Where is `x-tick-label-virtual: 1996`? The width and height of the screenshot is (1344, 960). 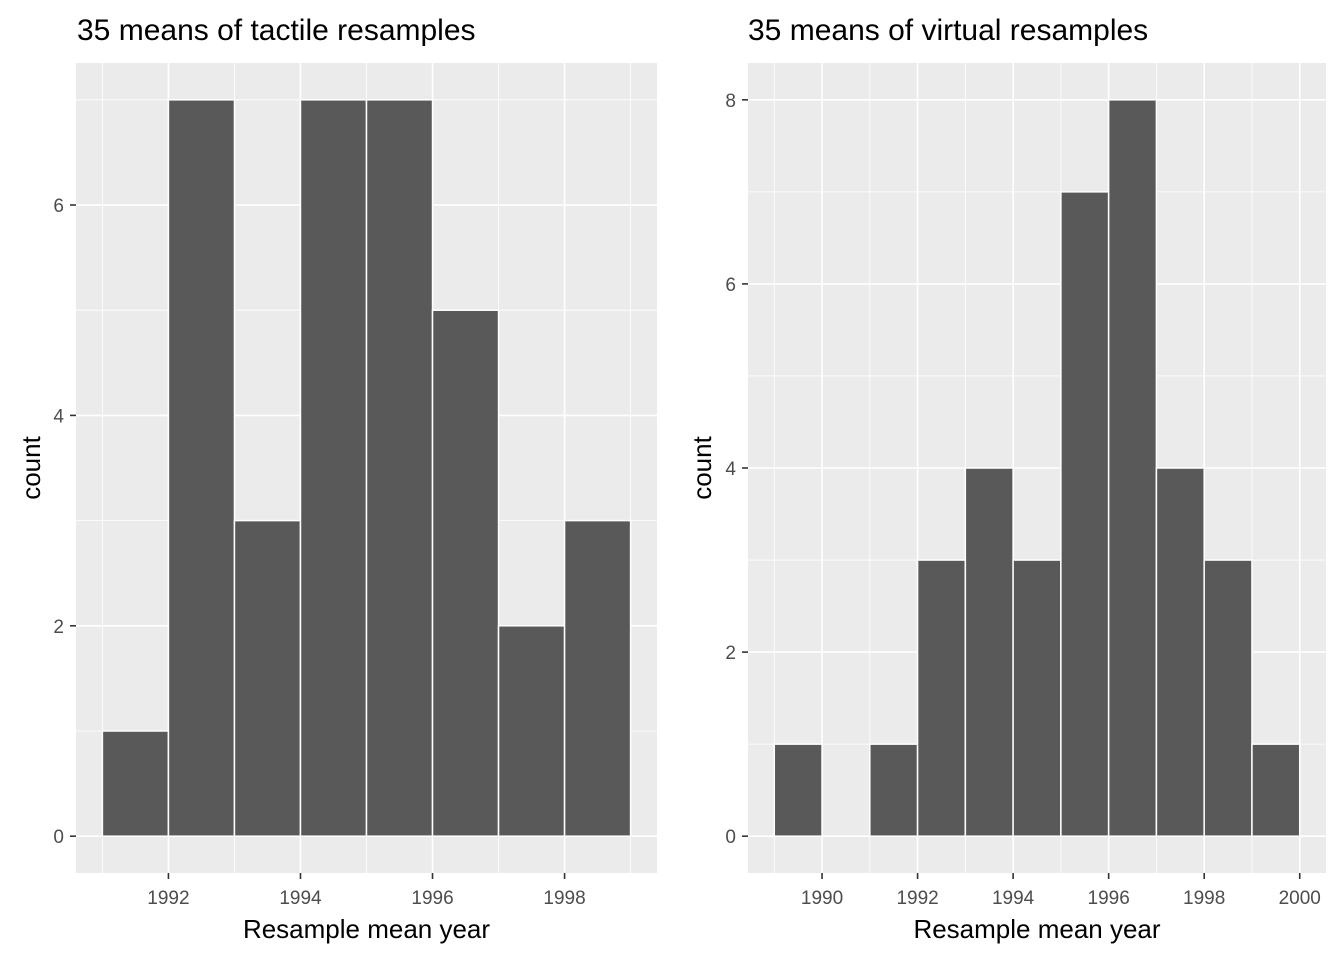 x-tick-label-virtual: 1996 is located at coordinates (1109, 898).